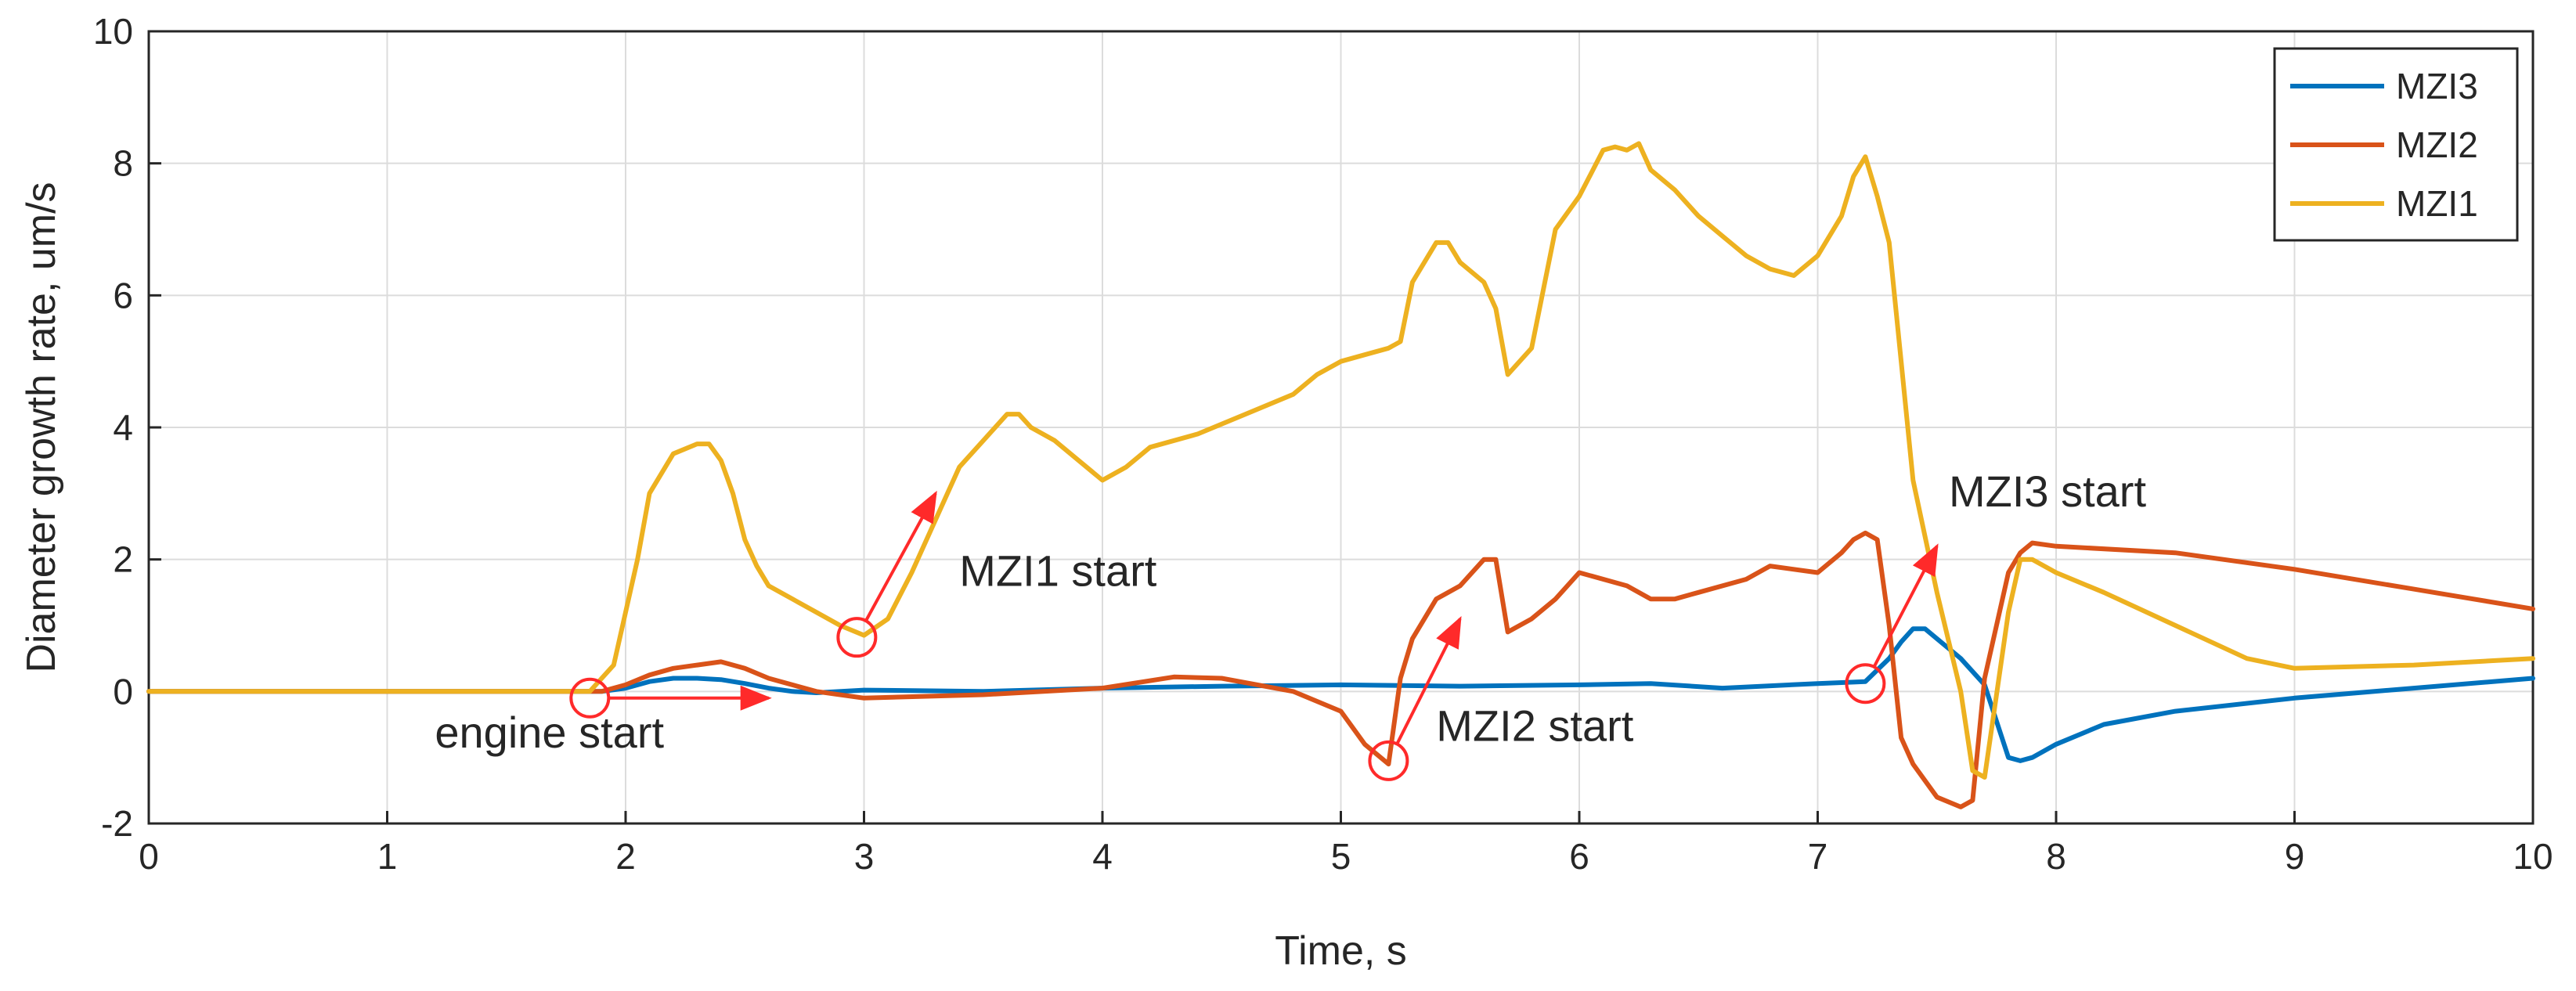  I want to click on x-tick-label: 10, so click(2533, 856).